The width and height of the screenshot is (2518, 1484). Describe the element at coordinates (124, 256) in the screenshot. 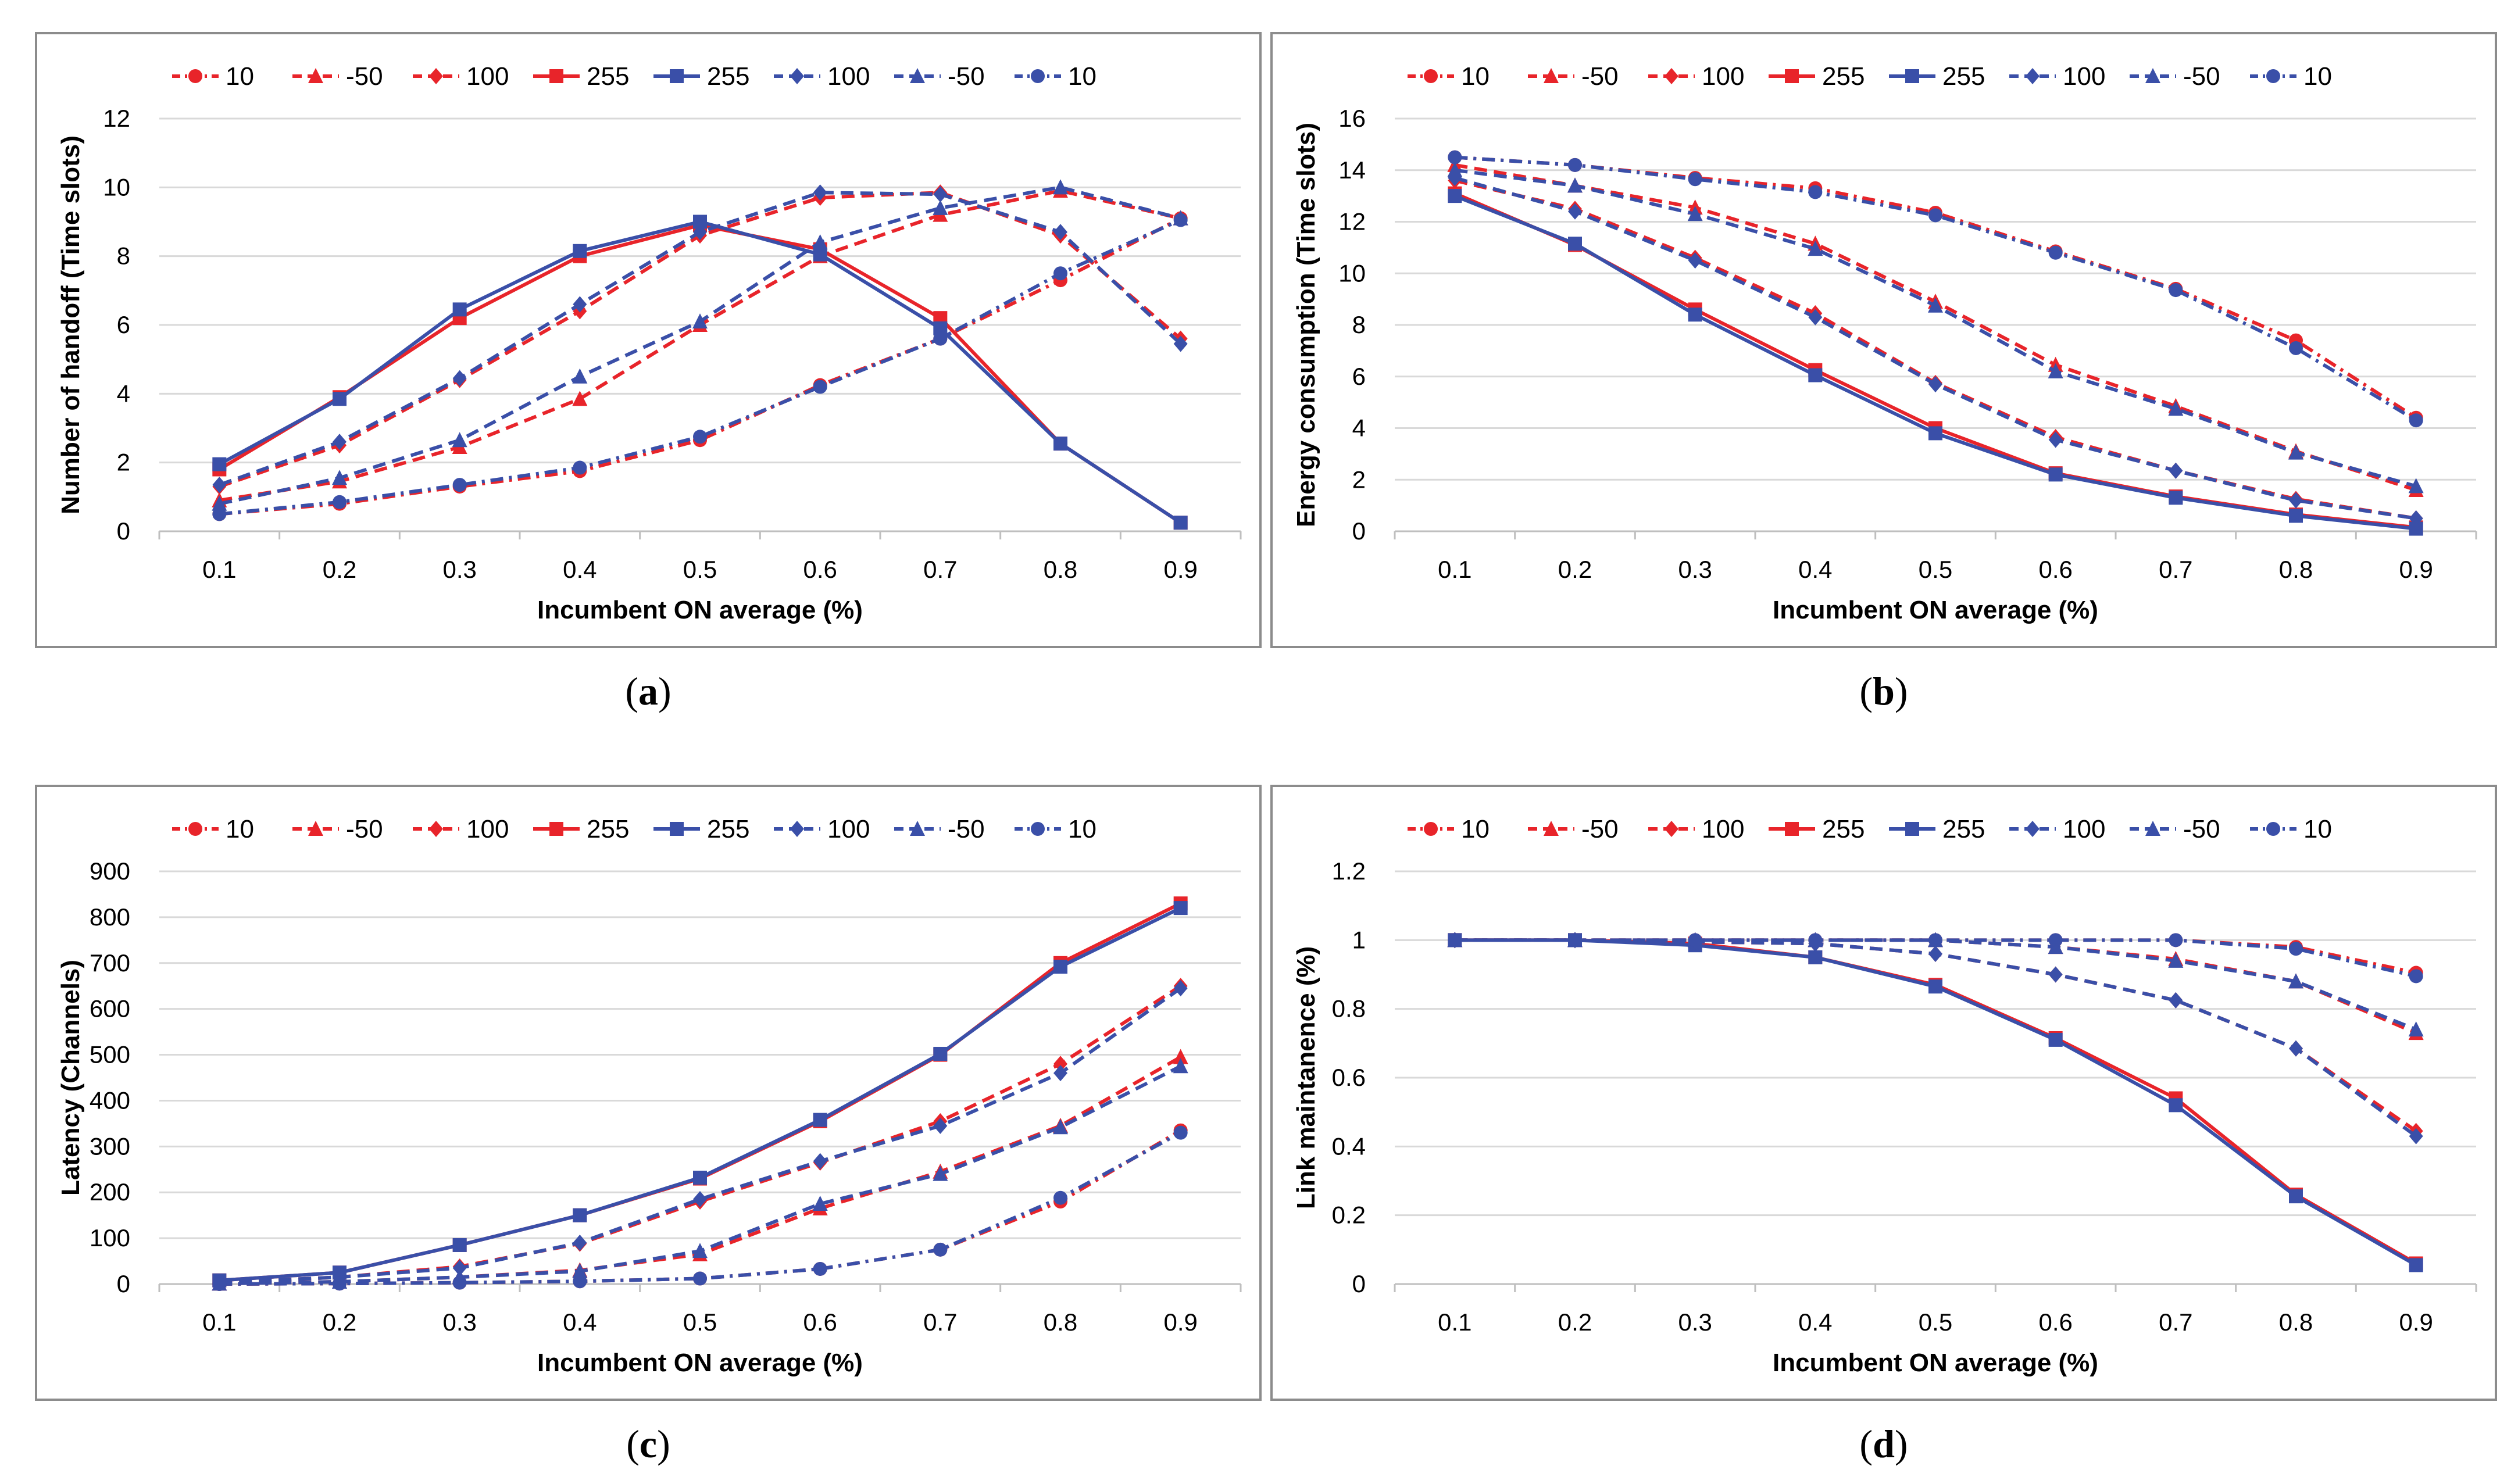

I see `y-tick-label: 8` at that location.